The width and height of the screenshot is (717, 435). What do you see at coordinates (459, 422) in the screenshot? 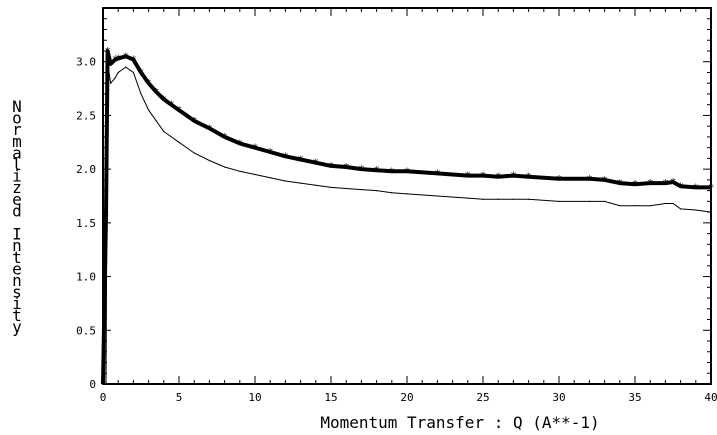
I see `x-axis-title: Momentum Transfer : Q (A**-1)` at bounding box center [459, 422].